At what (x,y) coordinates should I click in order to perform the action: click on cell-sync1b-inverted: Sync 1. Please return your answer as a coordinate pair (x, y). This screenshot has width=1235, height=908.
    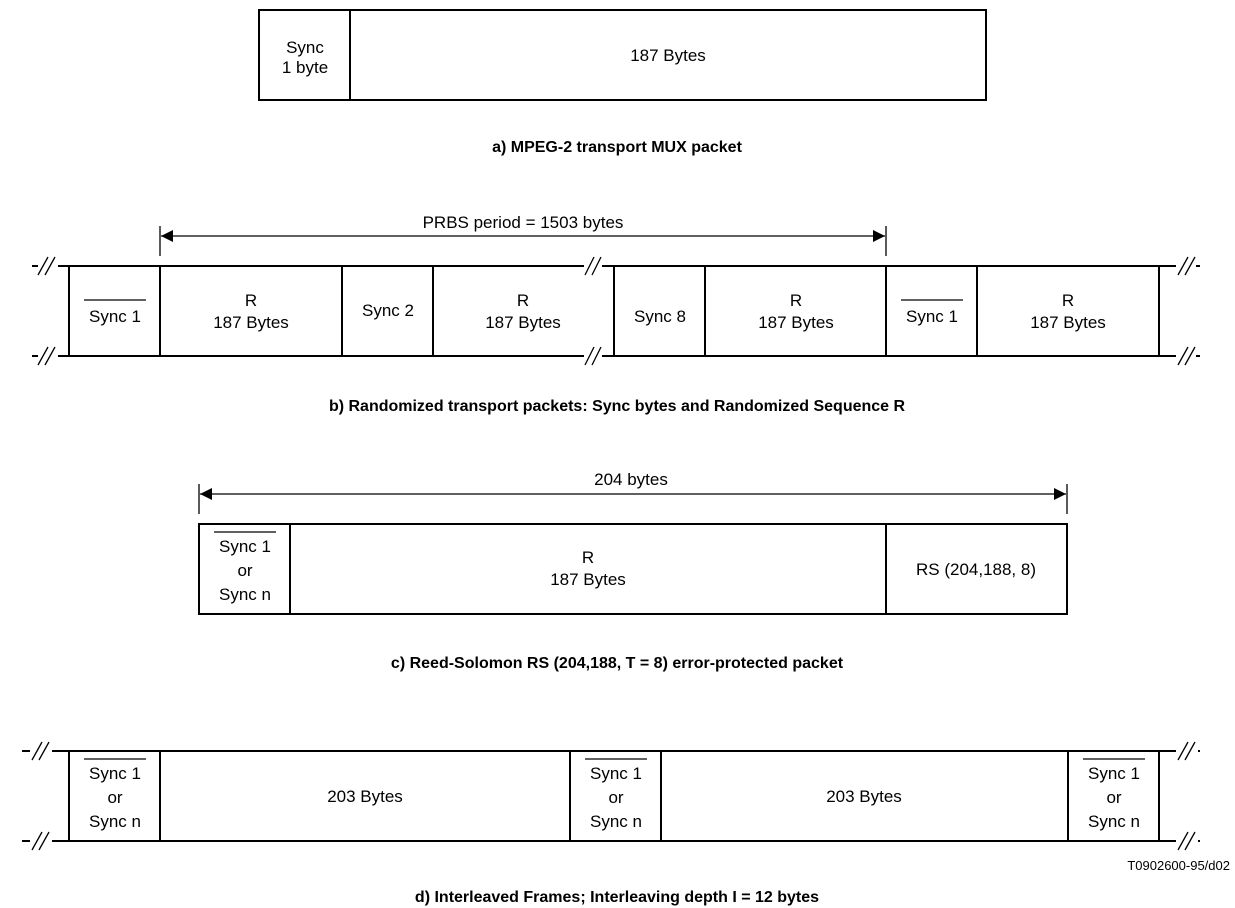
    Looking at the image, I should click on (932, 316).